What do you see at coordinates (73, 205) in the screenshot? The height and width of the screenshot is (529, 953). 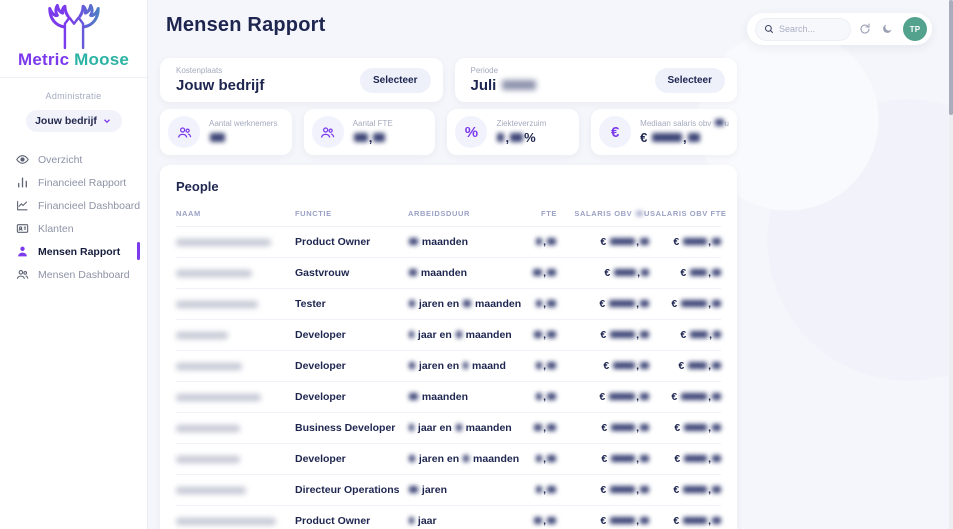 I see `sidebar-item-financieel-dashboard: Financieel Dashboard` at bounding box center [73, 205].